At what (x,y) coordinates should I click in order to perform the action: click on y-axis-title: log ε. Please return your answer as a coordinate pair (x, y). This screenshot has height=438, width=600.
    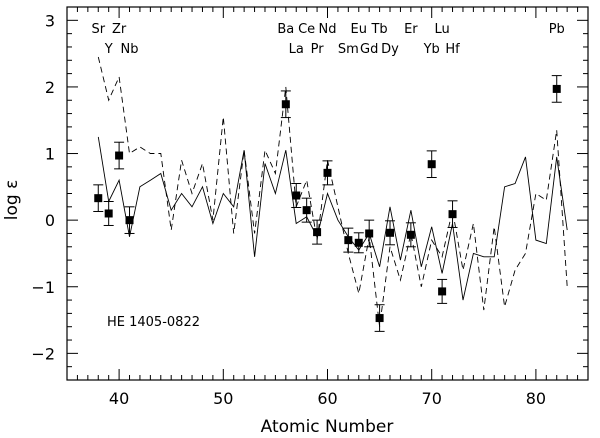
    Looking at the image, I should click on (12, 200).